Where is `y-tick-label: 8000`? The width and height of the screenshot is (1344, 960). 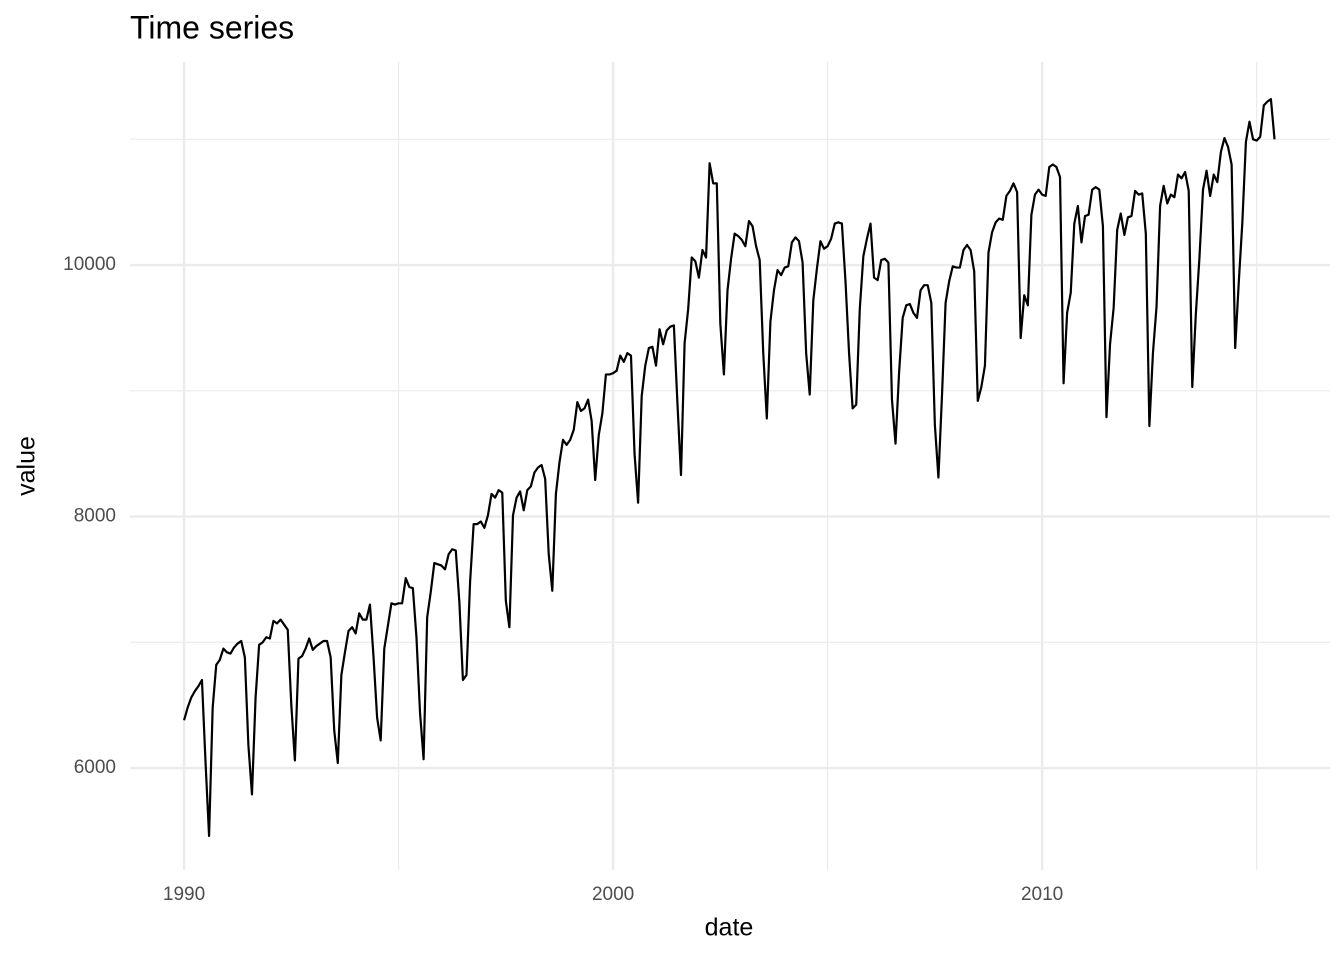 y-tick-label: 8000 is located at coordinates (95, 516).